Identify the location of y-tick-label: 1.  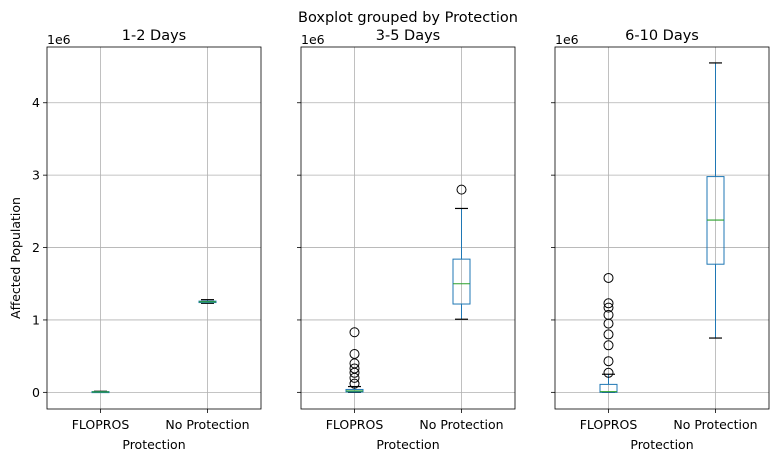
(36, 319).